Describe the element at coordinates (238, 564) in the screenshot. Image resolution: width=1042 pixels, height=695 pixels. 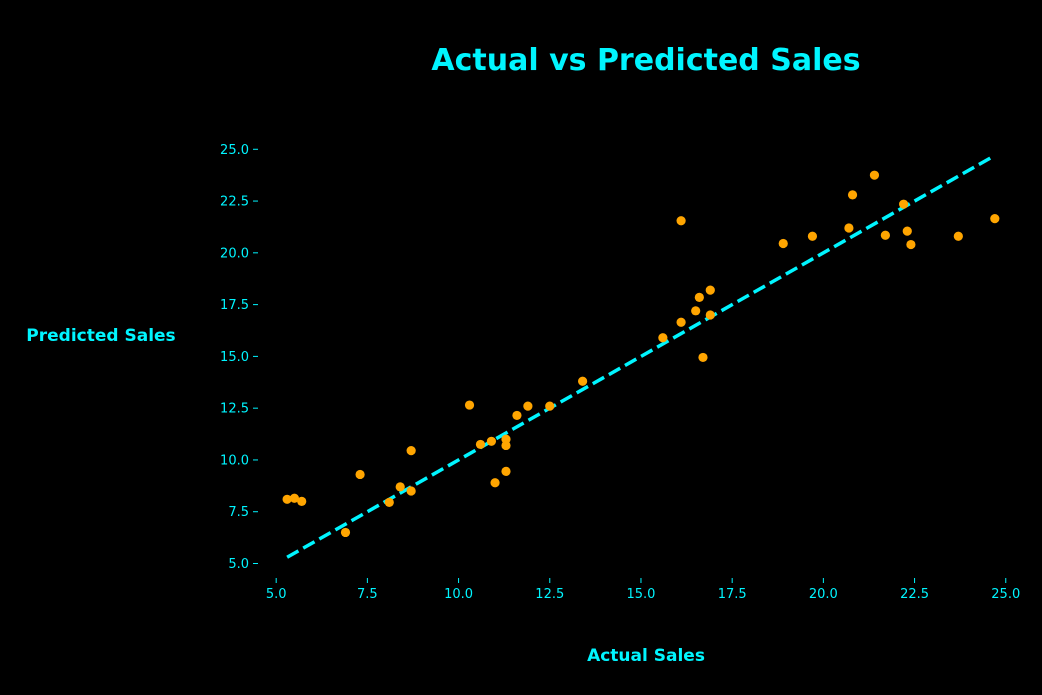
I see `y-tick-label: 5.0` at that location.